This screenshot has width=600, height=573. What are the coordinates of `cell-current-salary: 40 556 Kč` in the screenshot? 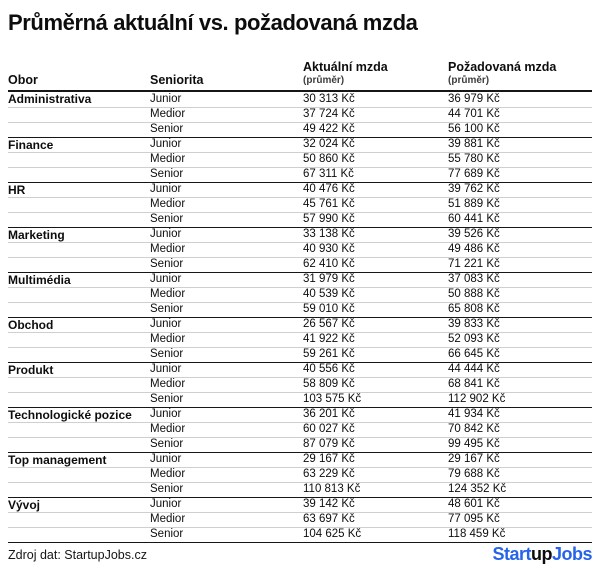 It's located at (329, 369).